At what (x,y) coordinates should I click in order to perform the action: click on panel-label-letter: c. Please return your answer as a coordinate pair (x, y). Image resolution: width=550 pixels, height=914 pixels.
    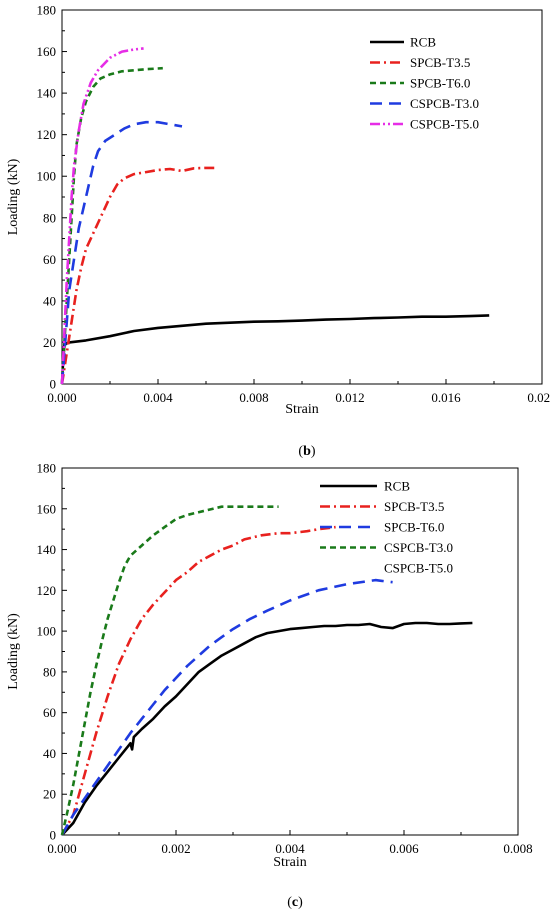
    Looking at the image, I should click on (295, 902).